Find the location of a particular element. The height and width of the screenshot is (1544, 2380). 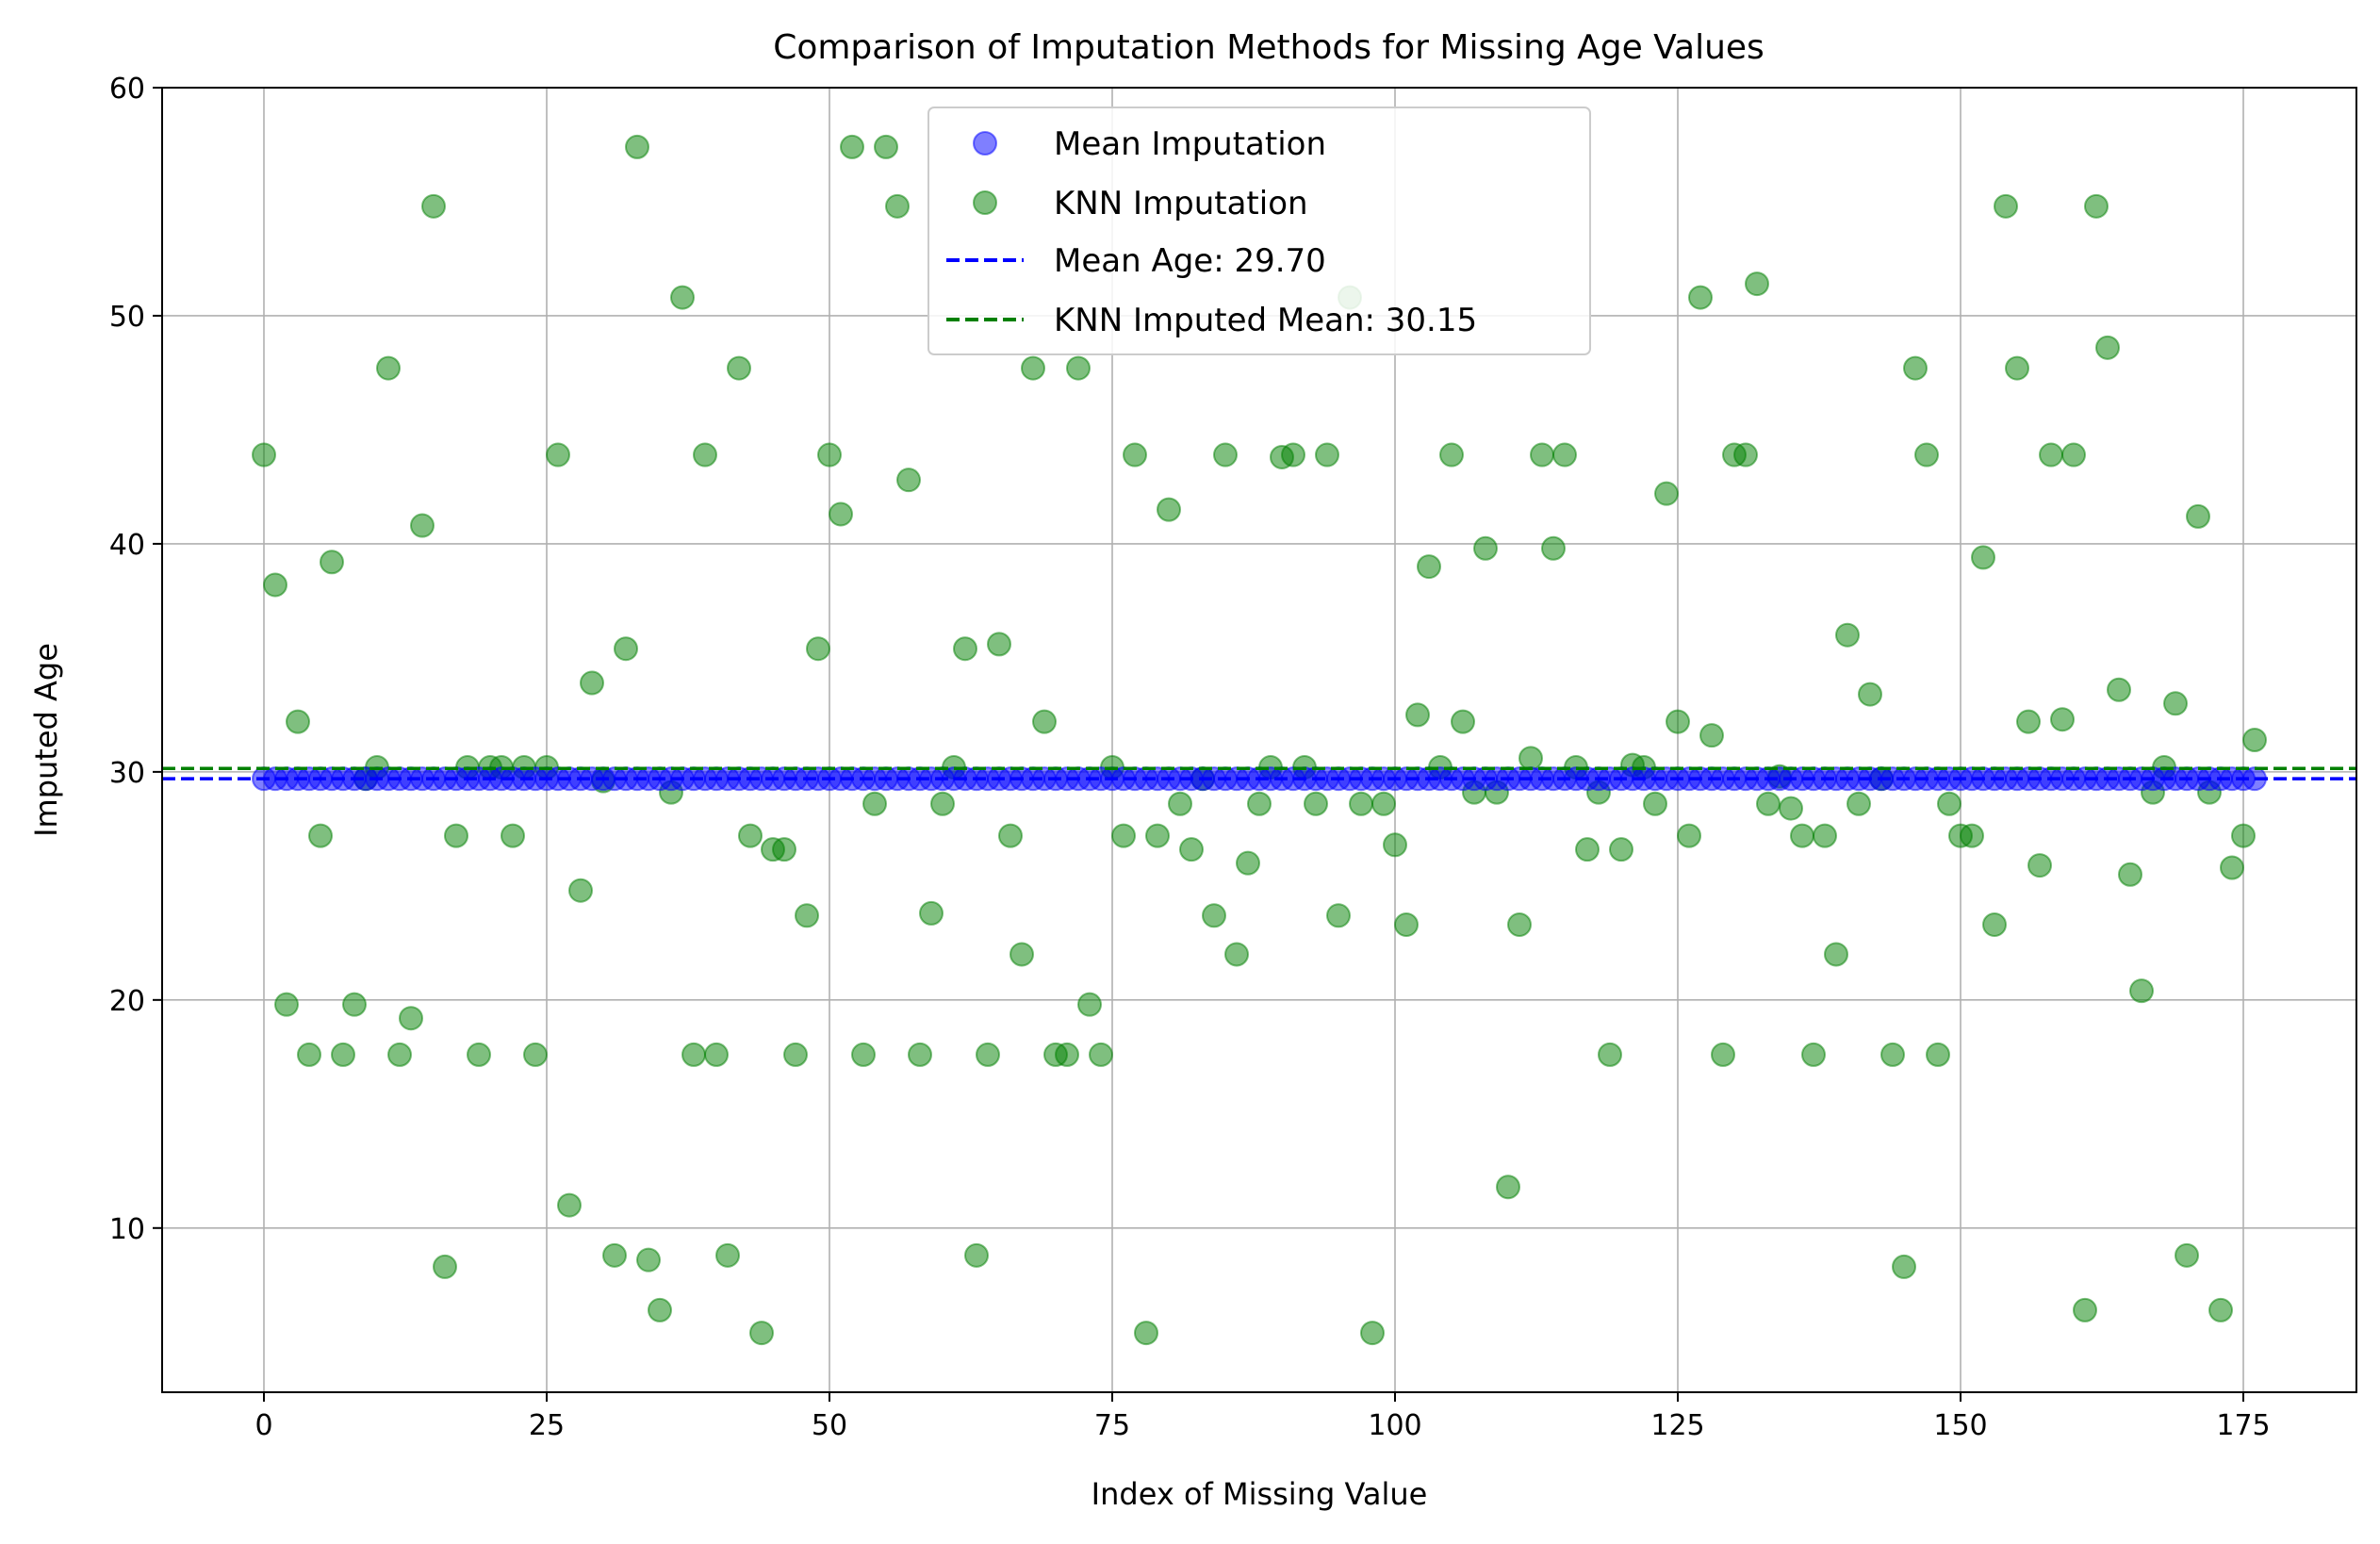

y-tick-label: 30 is located at coordinates (127, 773).